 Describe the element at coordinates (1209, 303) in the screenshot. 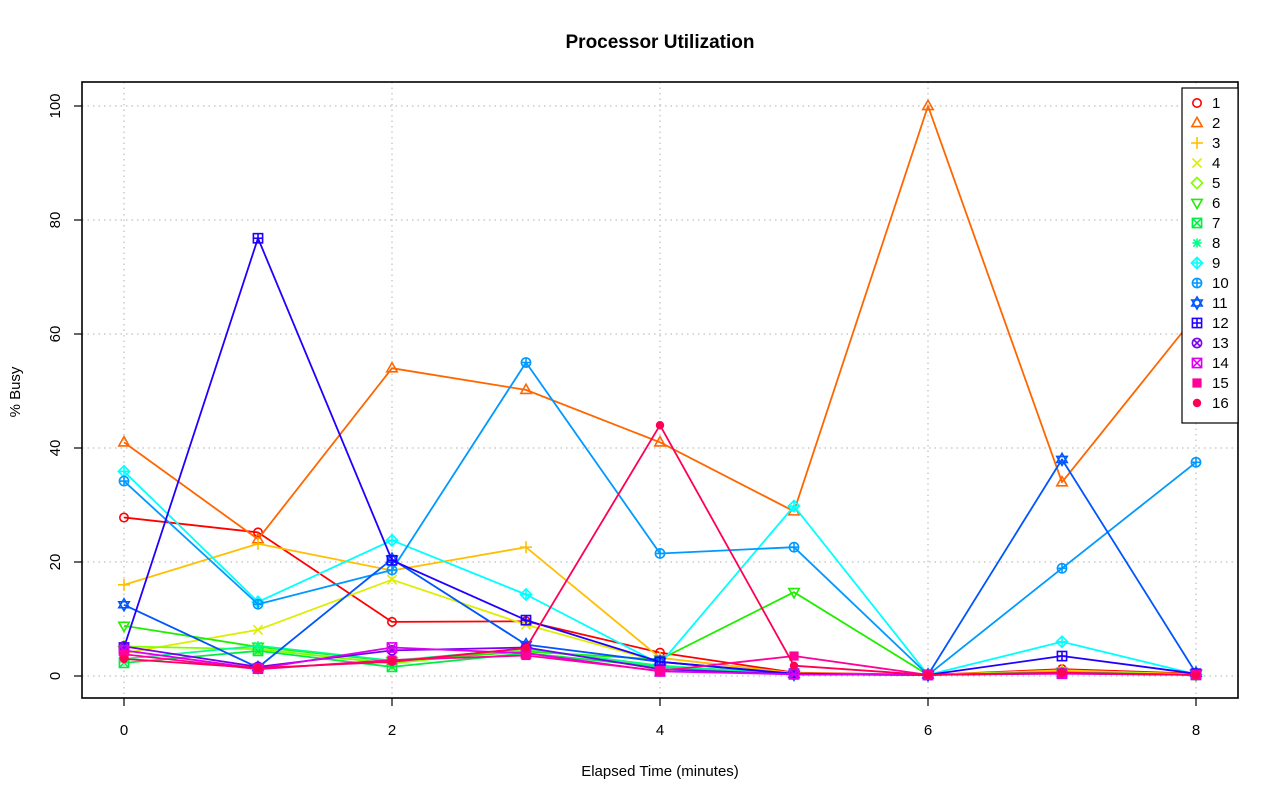

I see `legend-item-11: 11` at that location.